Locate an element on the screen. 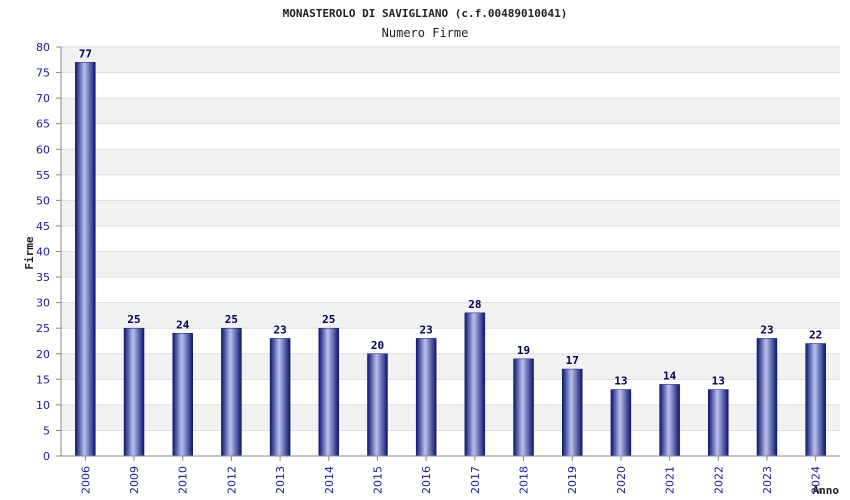 The height and width of the screenshot is (500, 850). x-tick-label: 2023 is located at coordinates (767, 480).